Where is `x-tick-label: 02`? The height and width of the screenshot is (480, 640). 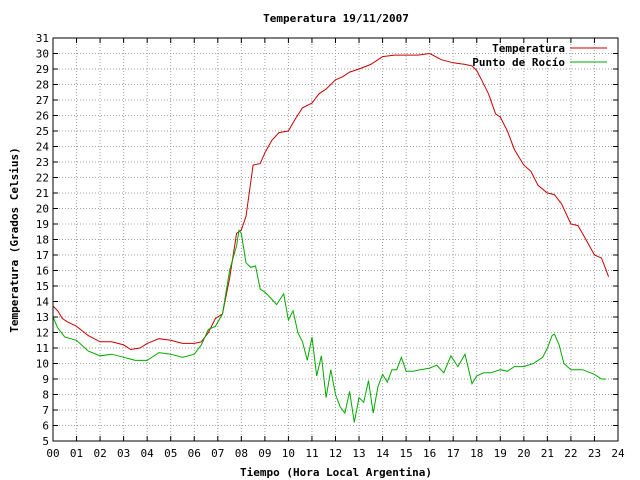 x-tick-label: 02 is located at coordinates (99, 453).